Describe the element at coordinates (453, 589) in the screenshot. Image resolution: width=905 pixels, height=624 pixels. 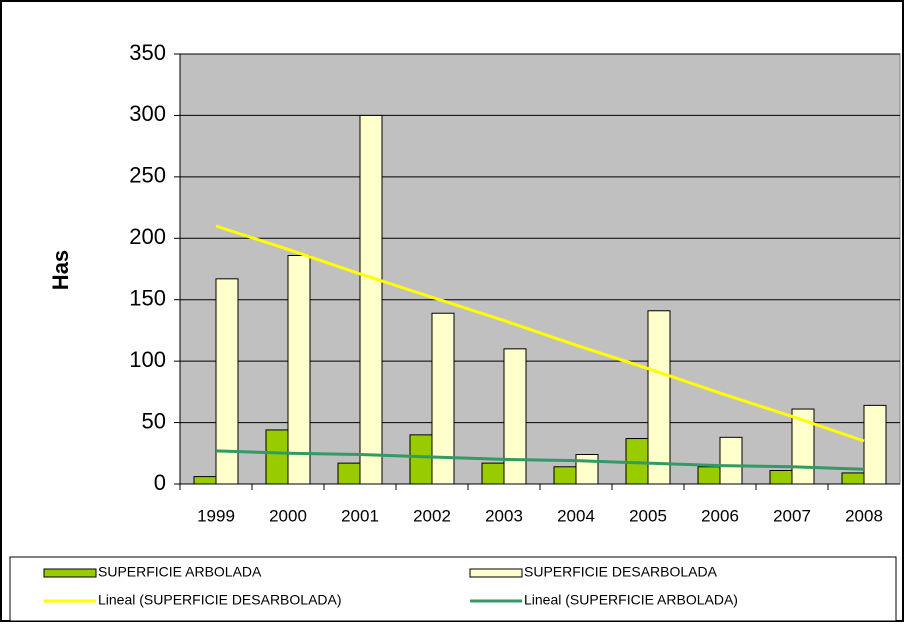
I see `legend-box` at that location.